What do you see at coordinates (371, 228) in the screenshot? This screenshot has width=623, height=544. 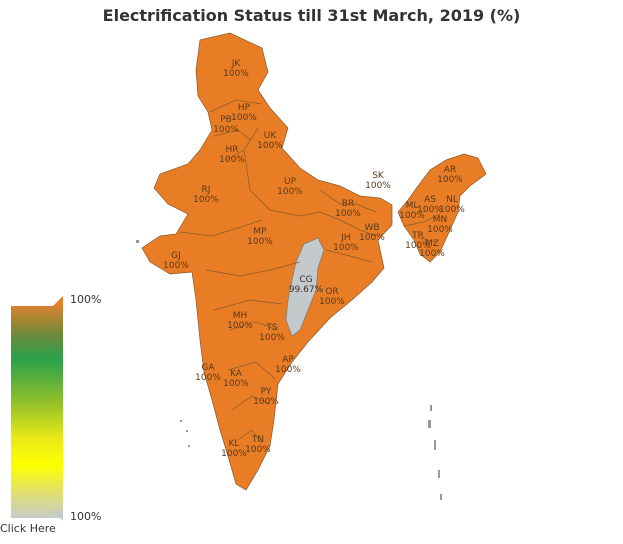 I see `state-code-wb: WB` at bounding box center [371, 228].